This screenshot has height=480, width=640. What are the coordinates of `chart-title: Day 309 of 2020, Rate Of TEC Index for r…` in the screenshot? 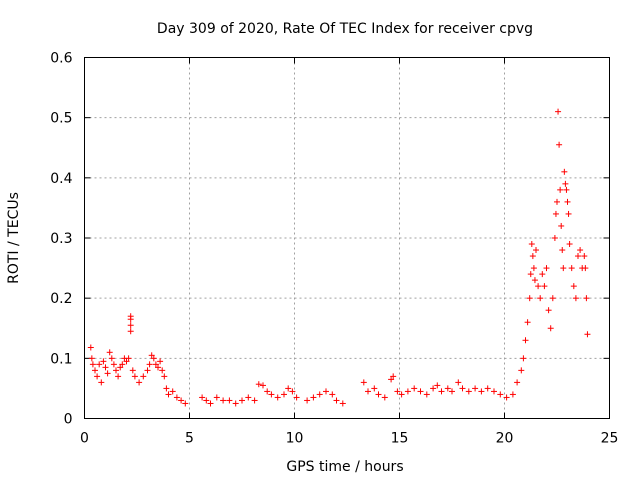 It's located at (345, 29).